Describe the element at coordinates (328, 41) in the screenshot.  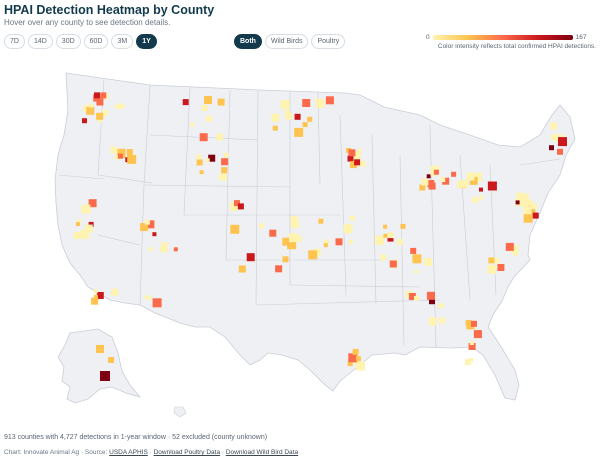
I see `bird_types-button-poultry: Poultry` at that location.